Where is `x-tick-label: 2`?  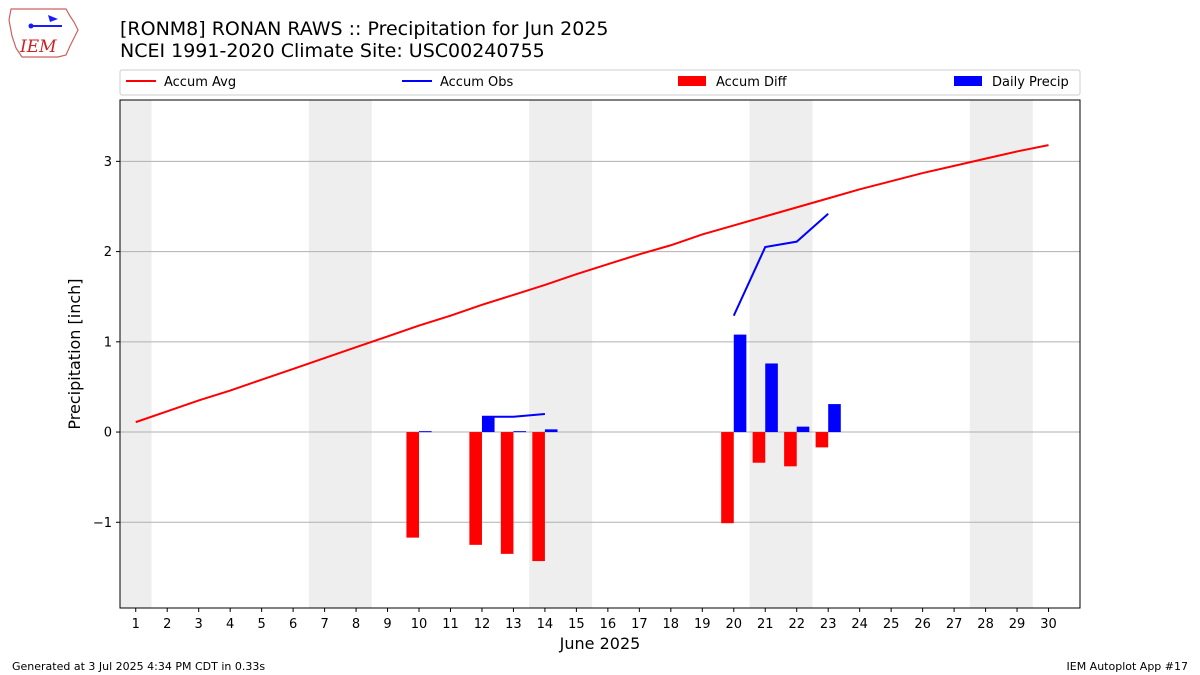
x-tick-label: 2 is located at coordinates (167, 624).